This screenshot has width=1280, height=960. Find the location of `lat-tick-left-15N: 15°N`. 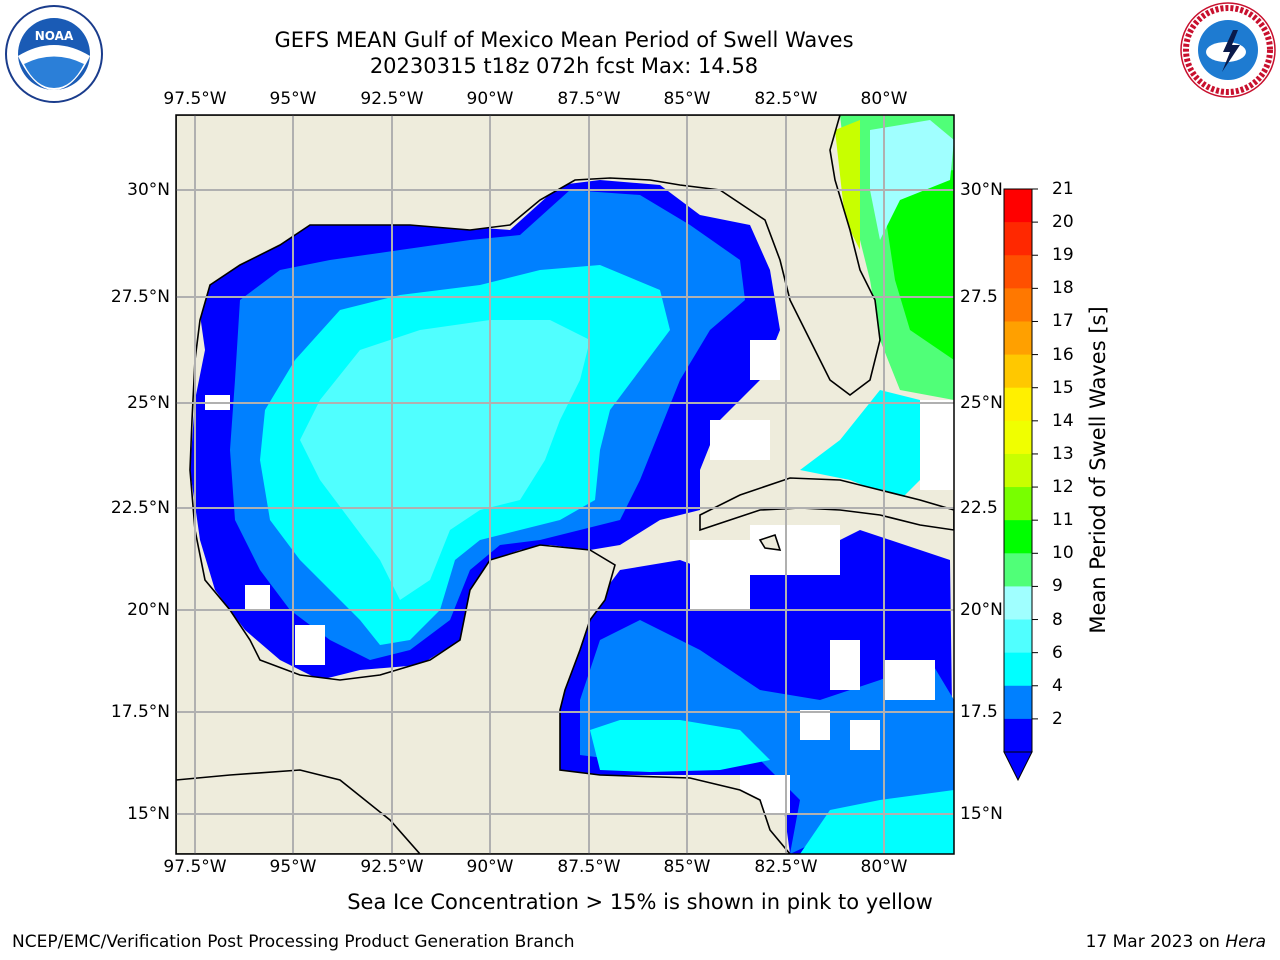

lat-tick-left-15N: 15°N is located at coordinates (148, 814).